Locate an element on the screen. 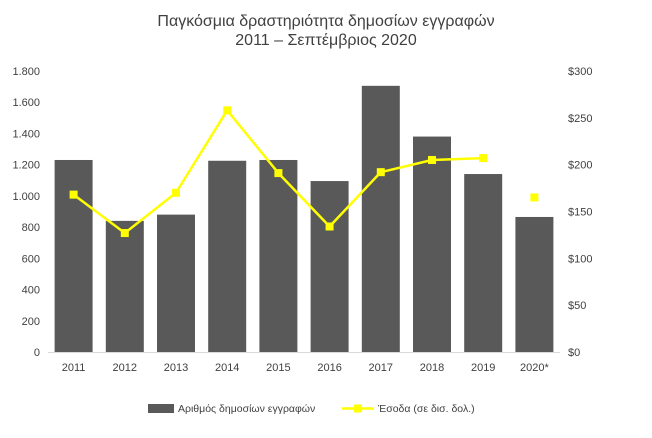 The image size is (652, 438). x-tick-label: 2012 is located at coordinates (125, 368).